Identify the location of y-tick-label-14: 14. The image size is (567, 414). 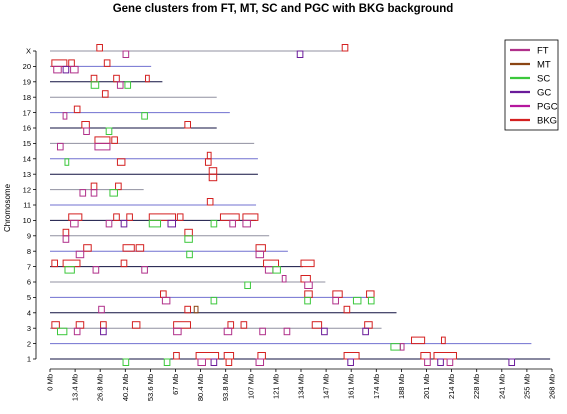
(27, 159).